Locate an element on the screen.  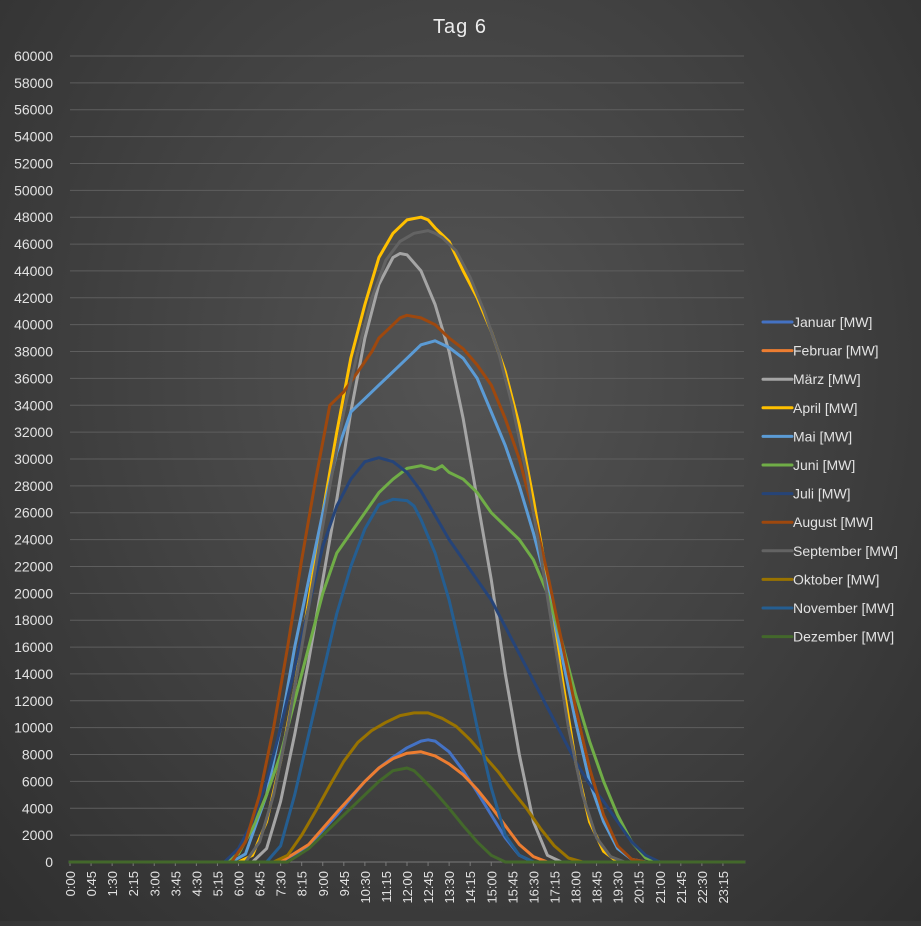
legend-item-september: September [MW] is located at coordinates (829, 551).